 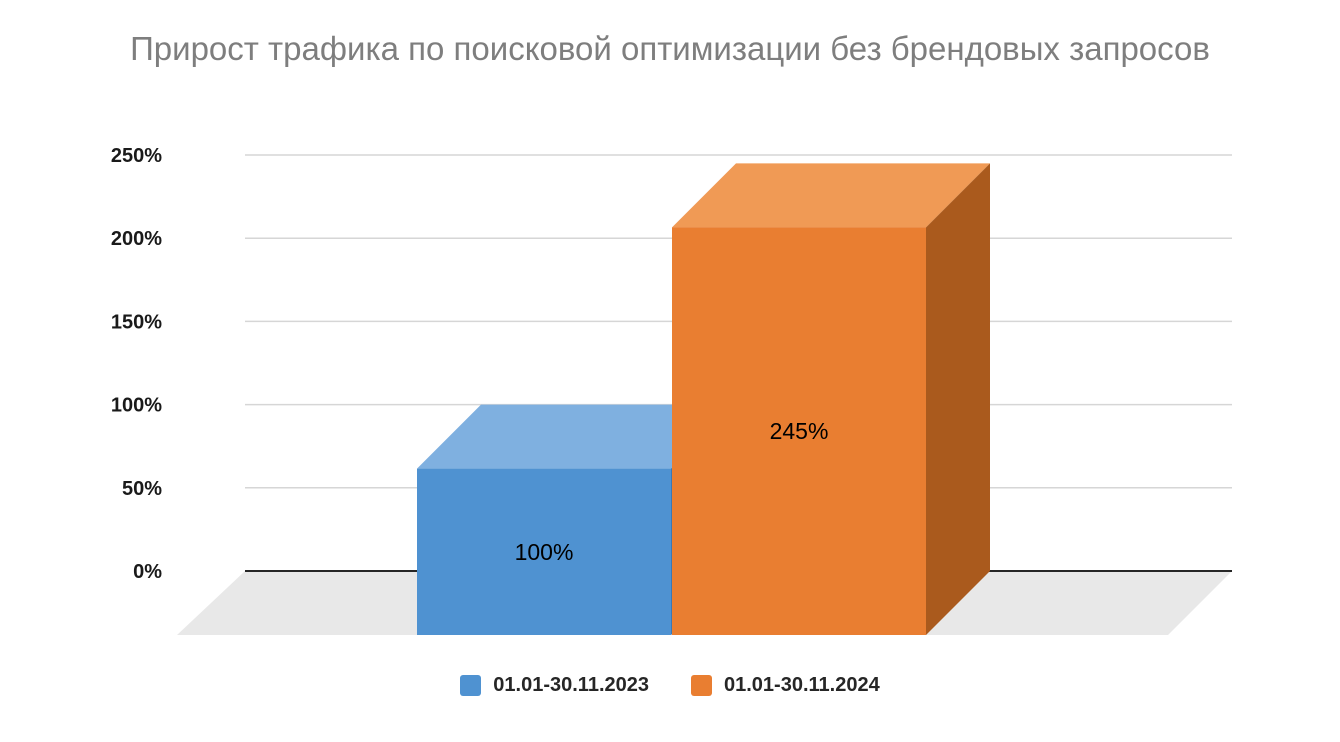 I want to click on legend-item-2024: 01.01-30.11.2024, so click(x=785, y=685).